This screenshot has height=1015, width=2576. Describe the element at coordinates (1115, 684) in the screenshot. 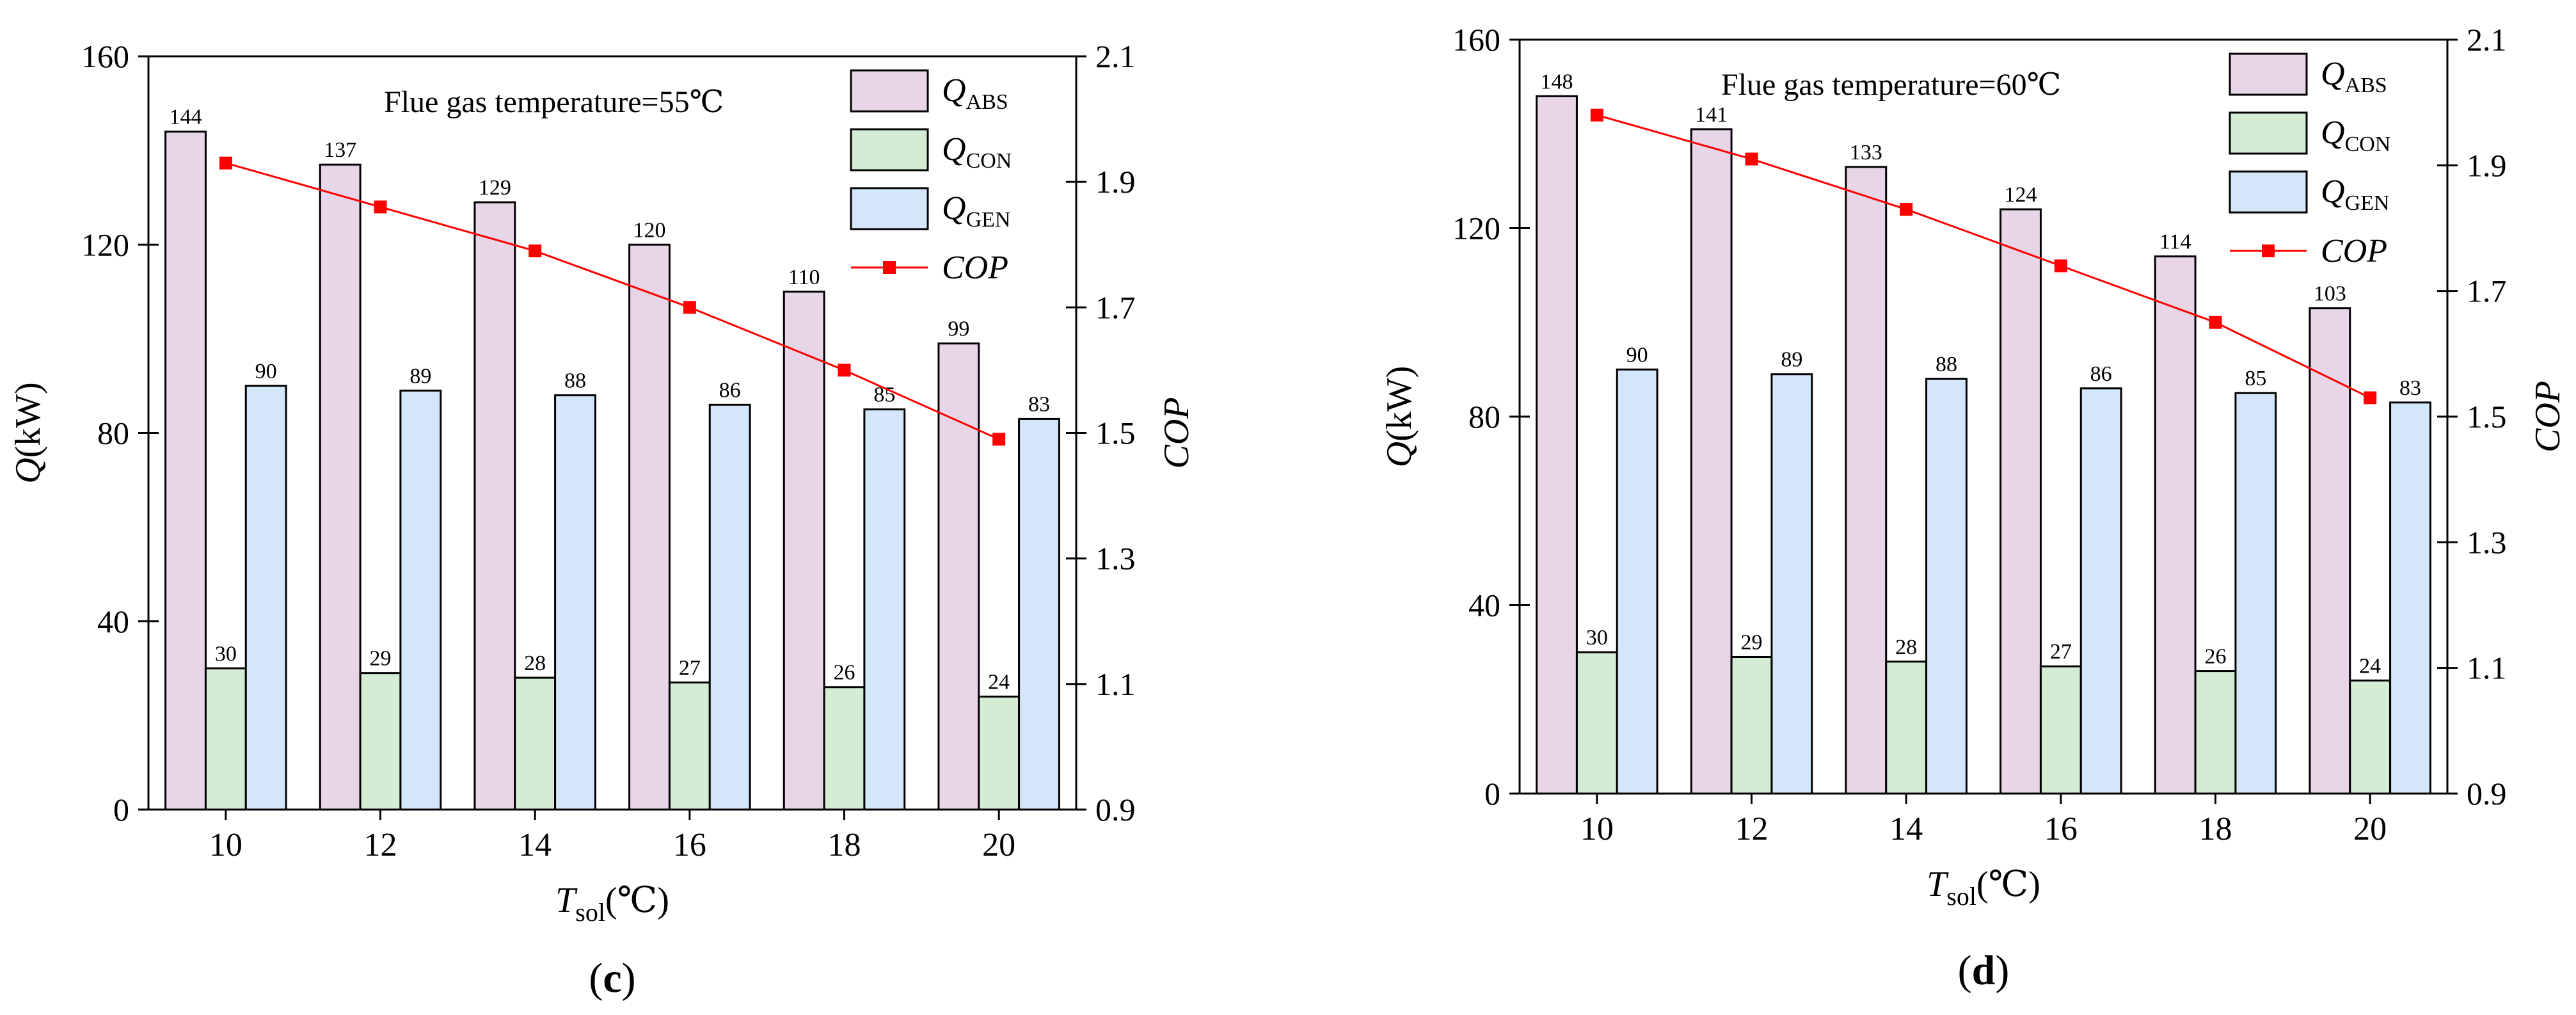

I see `y-tick-label-right: 1.1` at that location.